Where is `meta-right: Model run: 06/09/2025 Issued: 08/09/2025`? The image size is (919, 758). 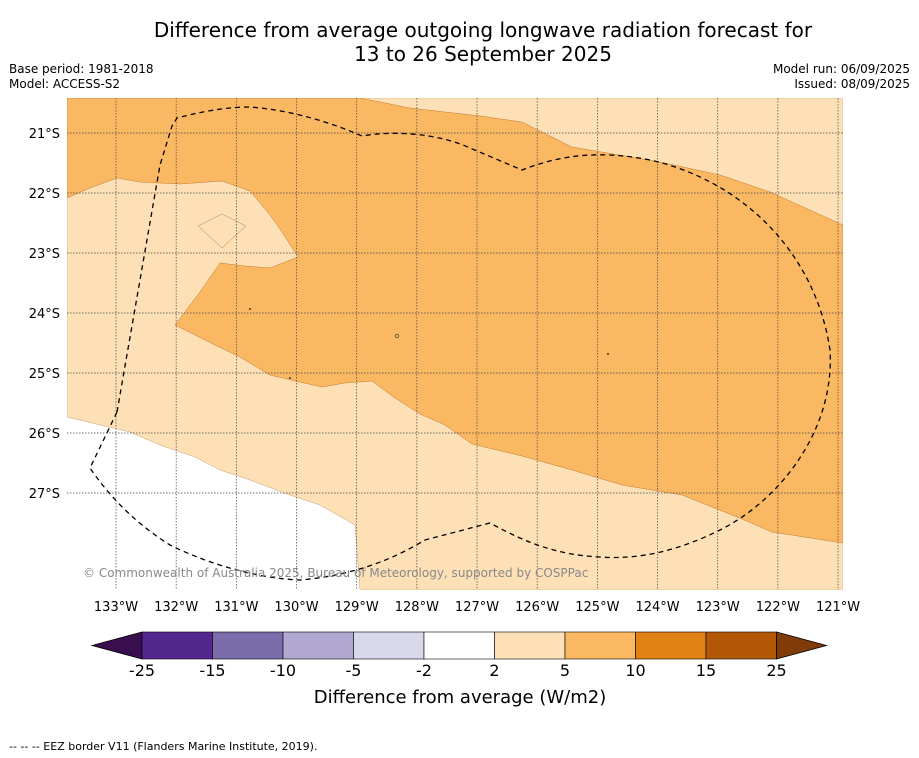
meta-right: Model run: 06/09/2025 Issued: 08/09/2025 is located at coordinates (841, 77).